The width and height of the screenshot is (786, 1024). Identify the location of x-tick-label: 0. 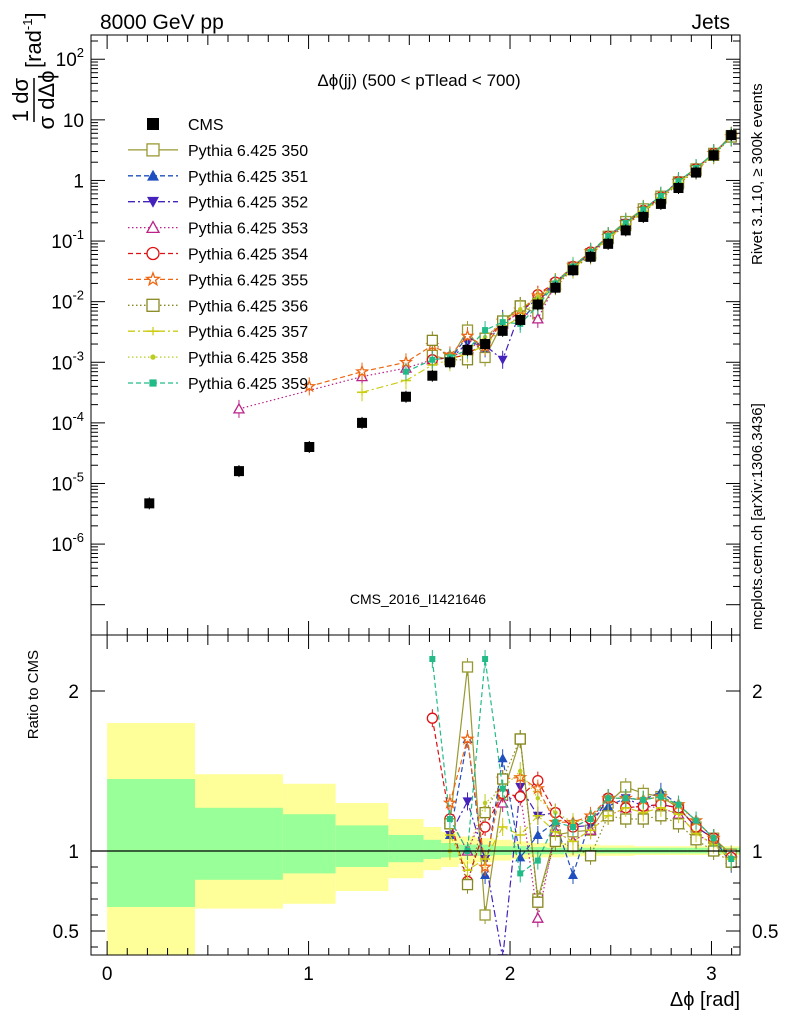
(107, 974).